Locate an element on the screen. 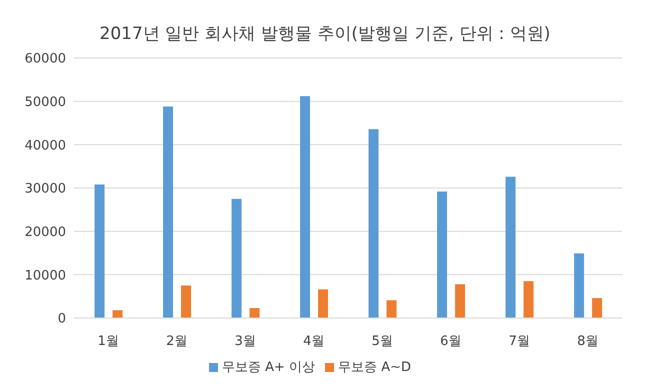 This screenshot has height=389, width=650. y-tick-label: 40000 is located at coordinates (45, 146).